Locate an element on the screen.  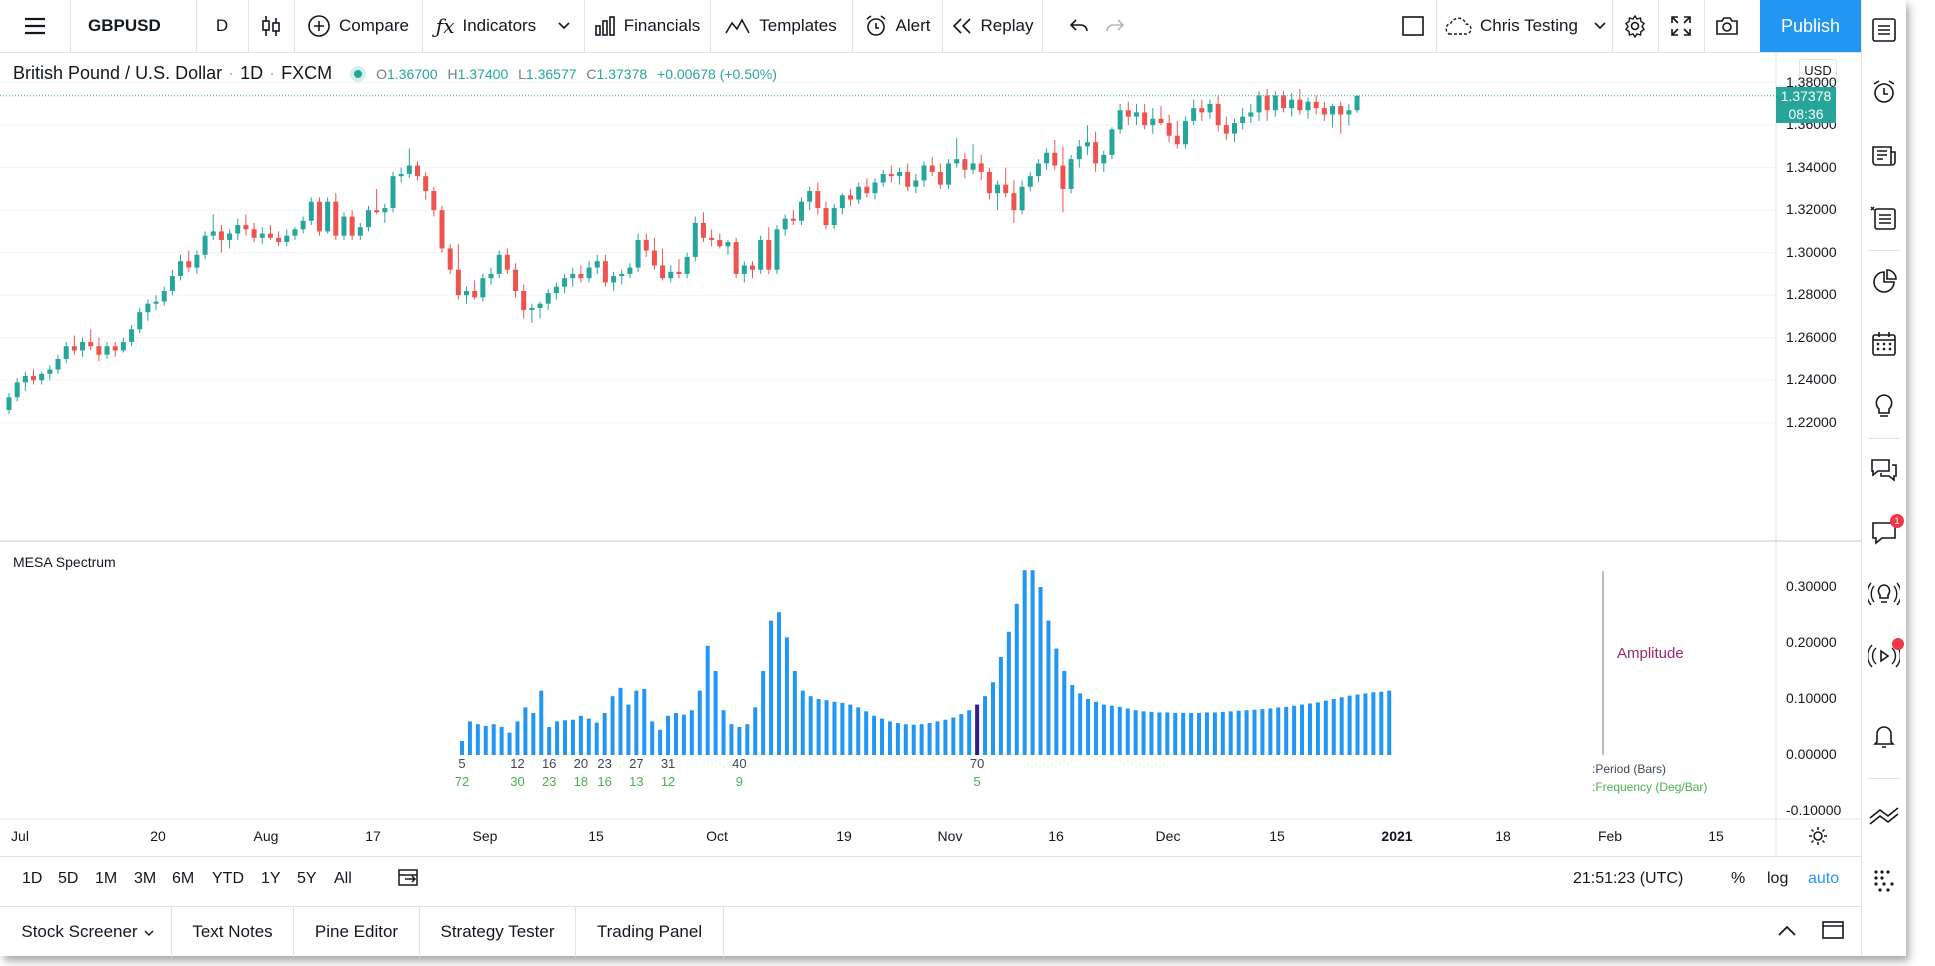
messages-button: 1 is located at coordinates (1886, 532).